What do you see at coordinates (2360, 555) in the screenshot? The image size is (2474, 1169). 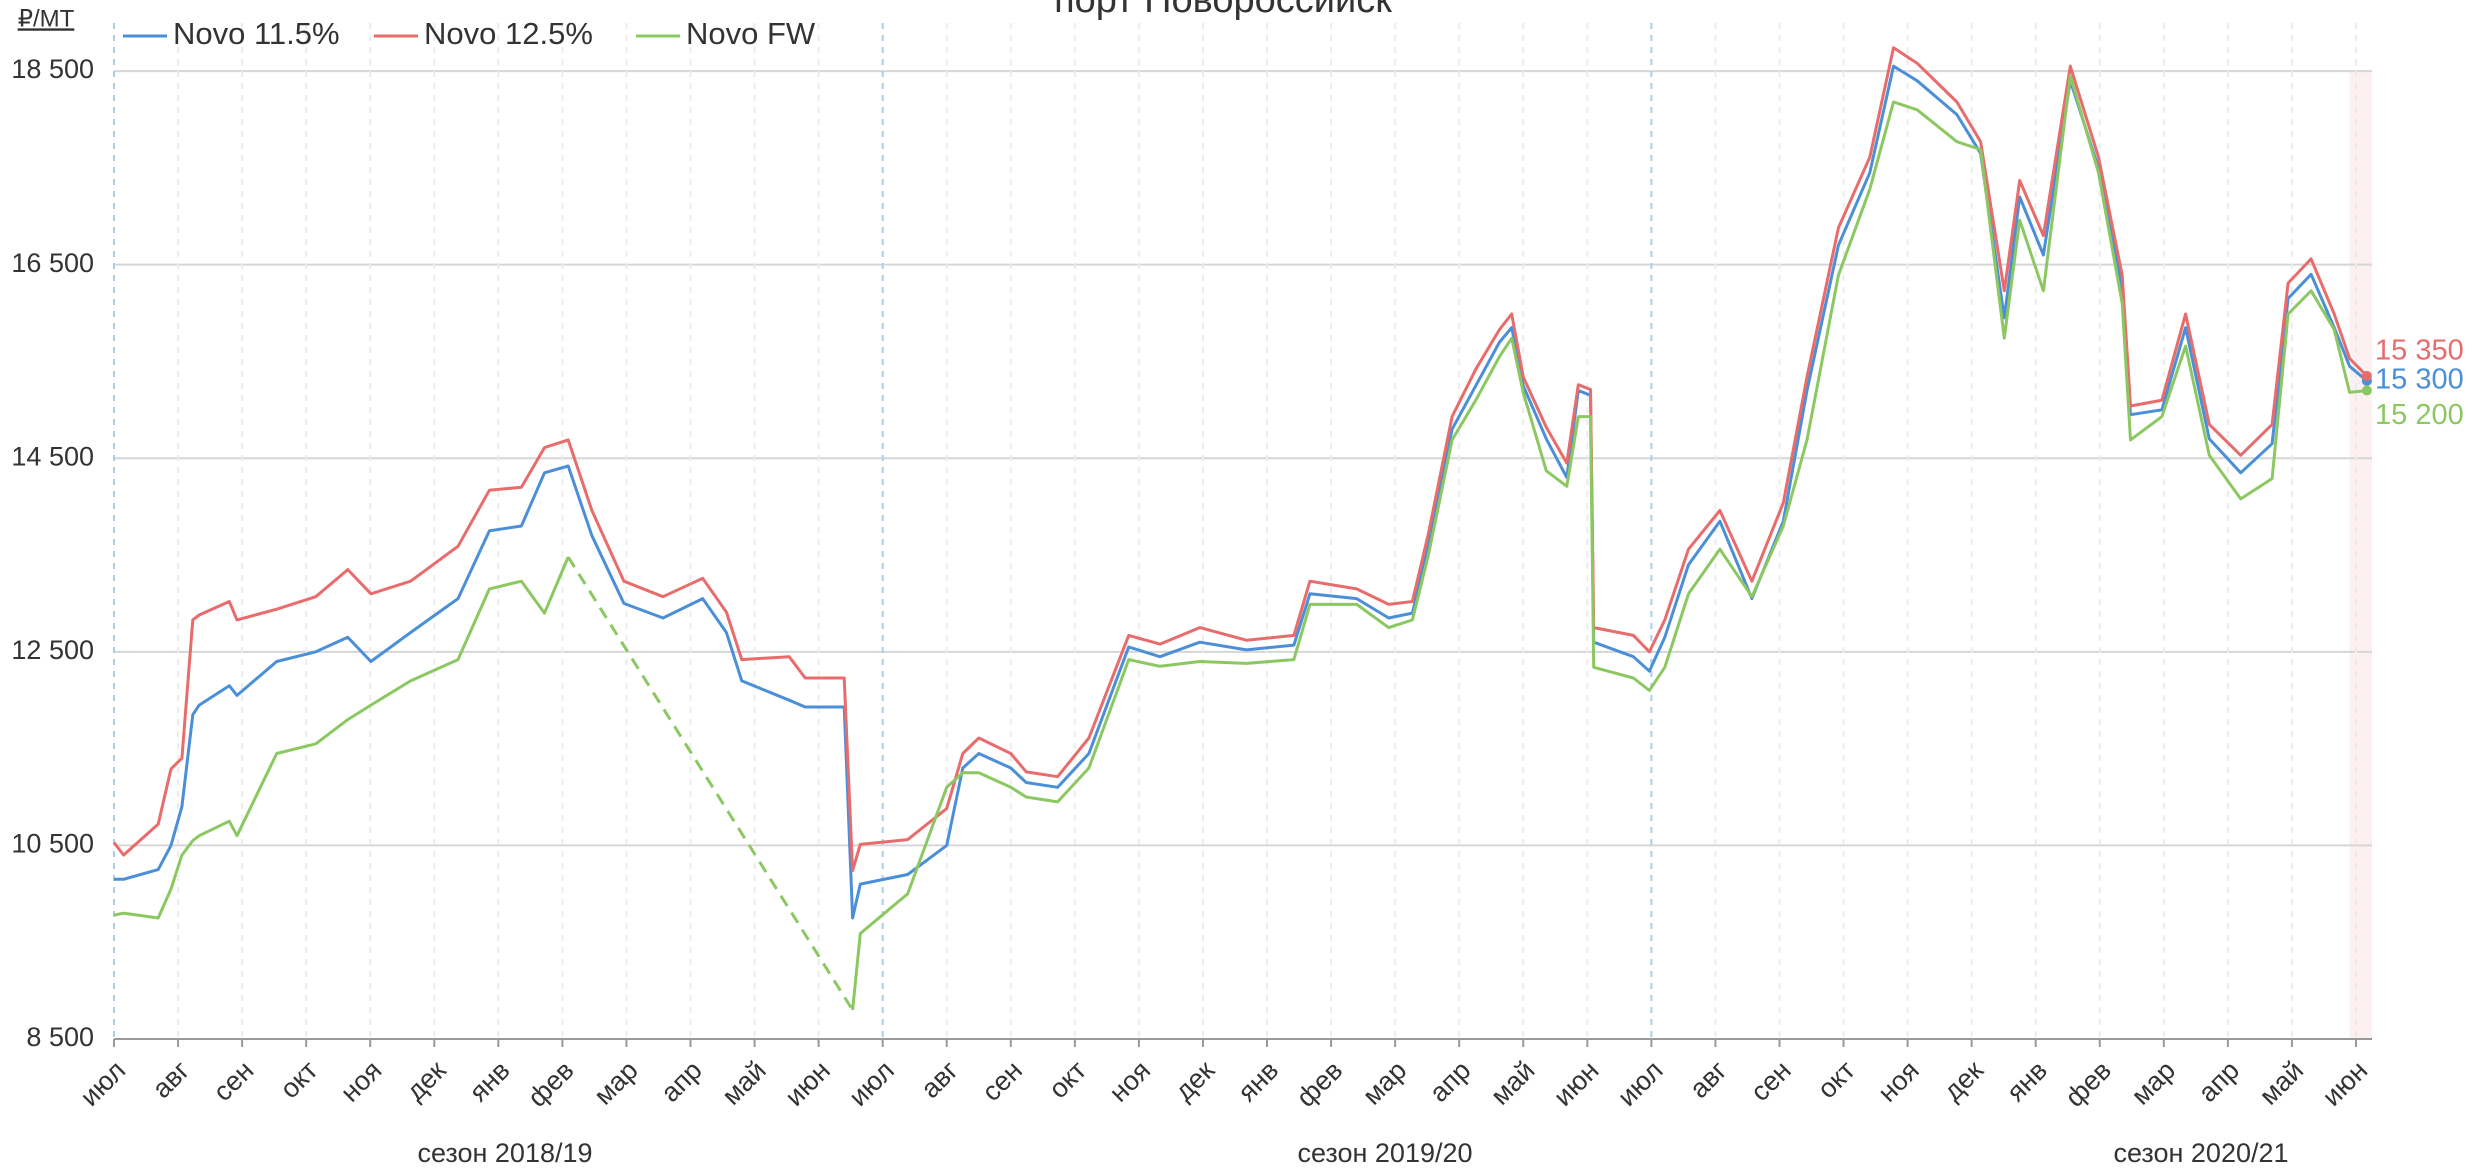 I see `current-period-band` at bounding box center [2360, 555].